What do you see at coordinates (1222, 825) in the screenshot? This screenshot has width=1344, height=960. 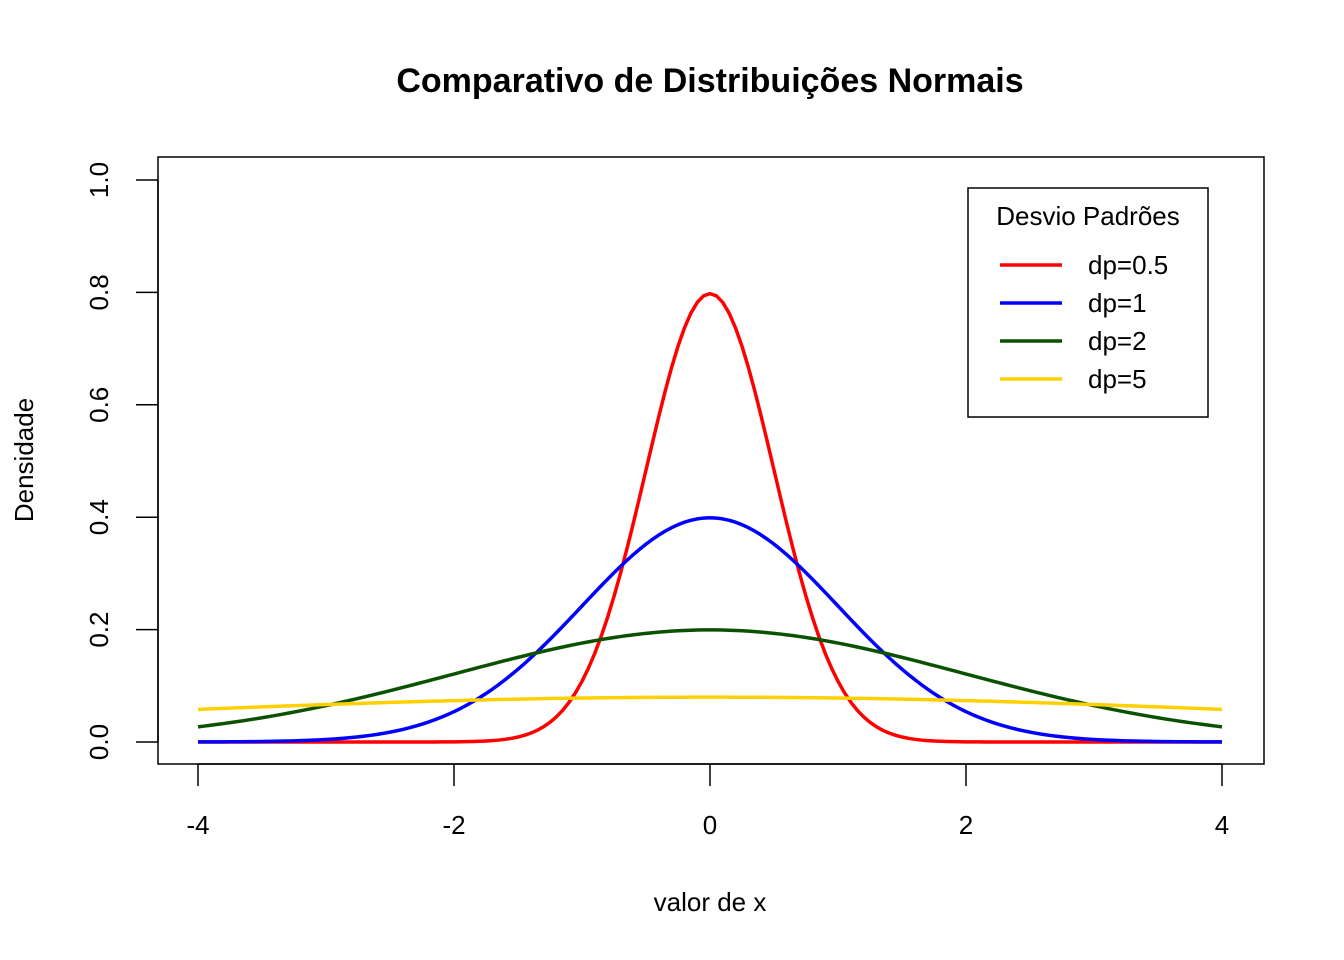 I see `x-tick-label: 4` at bounding box center [1222, 825].